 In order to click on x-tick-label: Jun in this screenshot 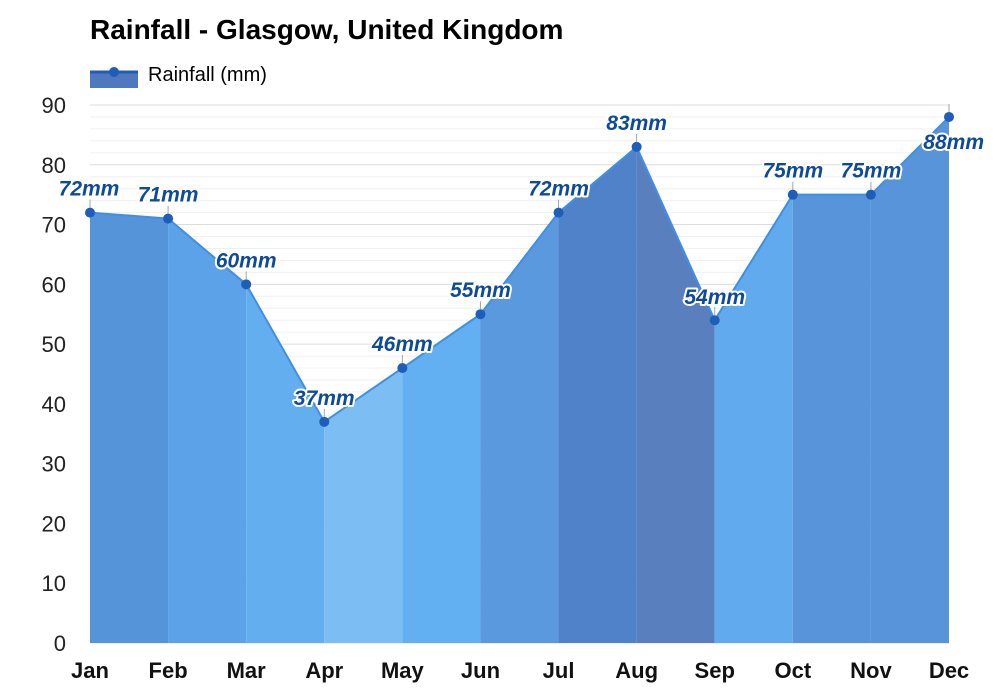, I will do `click(480, 670)`.